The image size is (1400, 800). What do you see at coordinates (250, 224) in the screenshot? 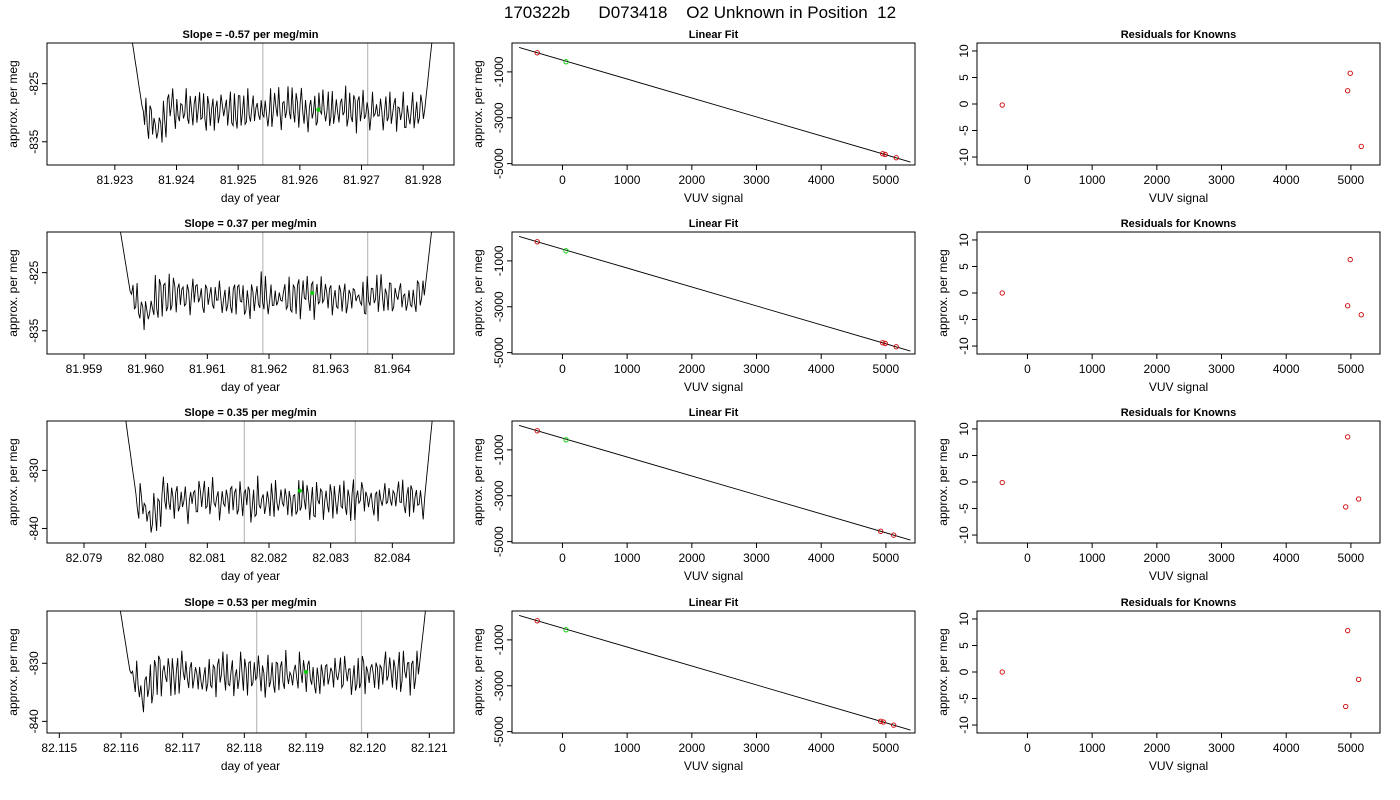
I see `panel-title: Slope = 0.37 per meg/min` at bounding box center [250, 224].